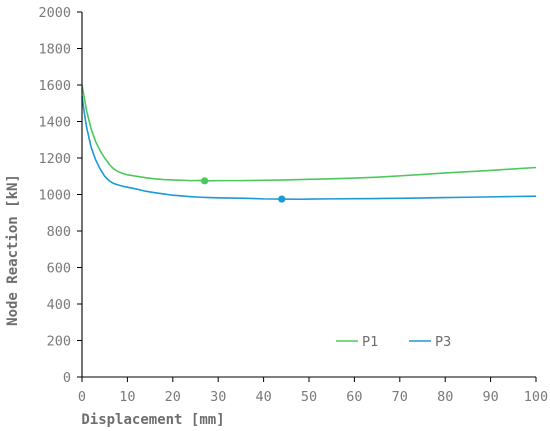  What do you see at coordinates (127, 397) in the screenshot?
I see `x-tick-label: 10` at bounding box center [127, 397].